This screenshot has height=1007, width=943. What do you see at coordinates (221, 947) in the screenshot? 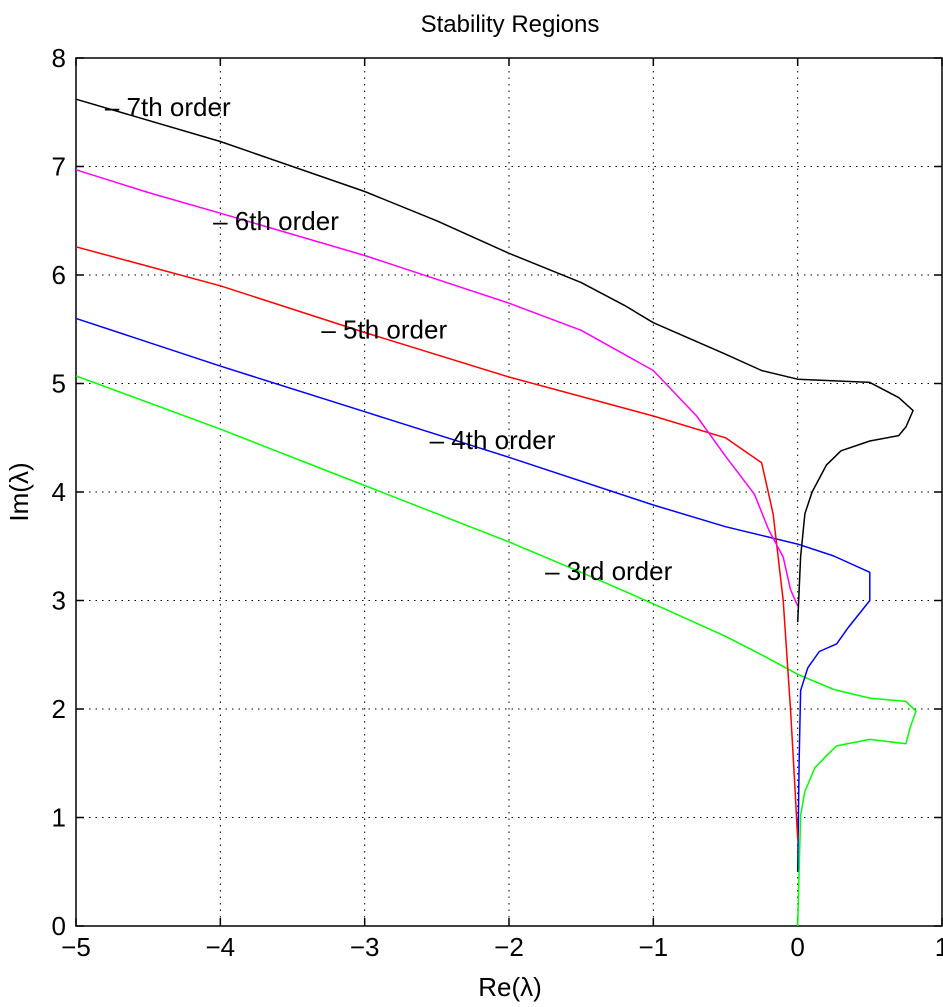
I see `x-tick-label: −4` at bounding box center [221, 947].